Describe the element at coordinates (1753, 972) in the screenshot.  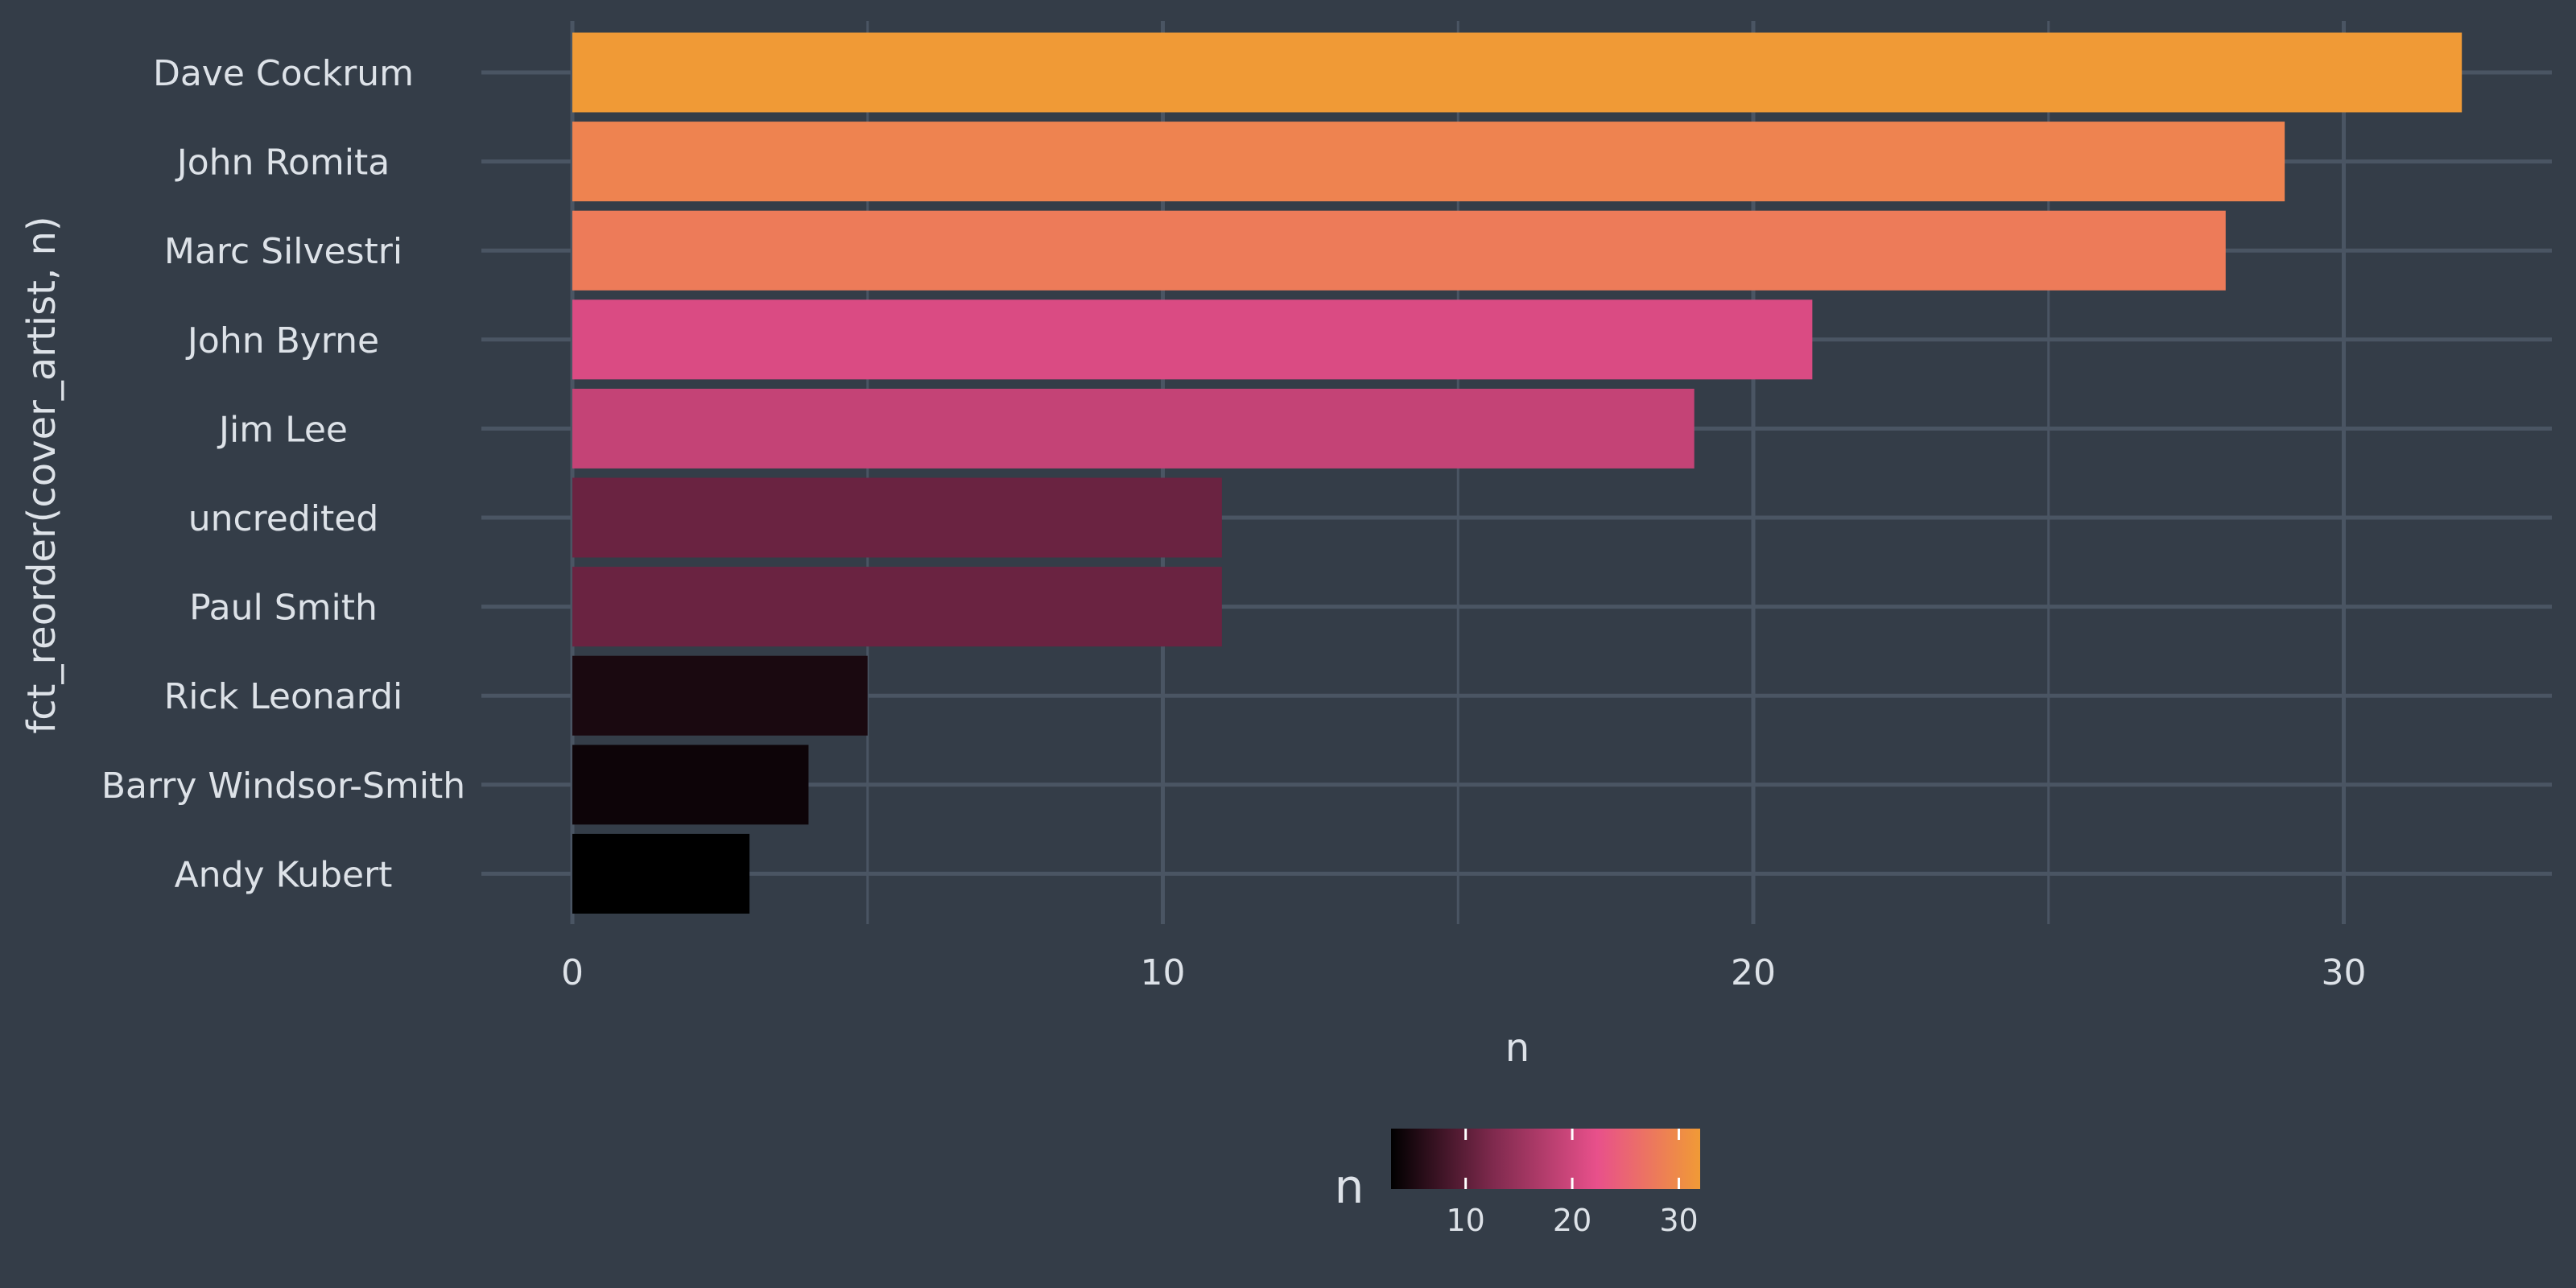
I see `x-tick-label: 20` at that location.